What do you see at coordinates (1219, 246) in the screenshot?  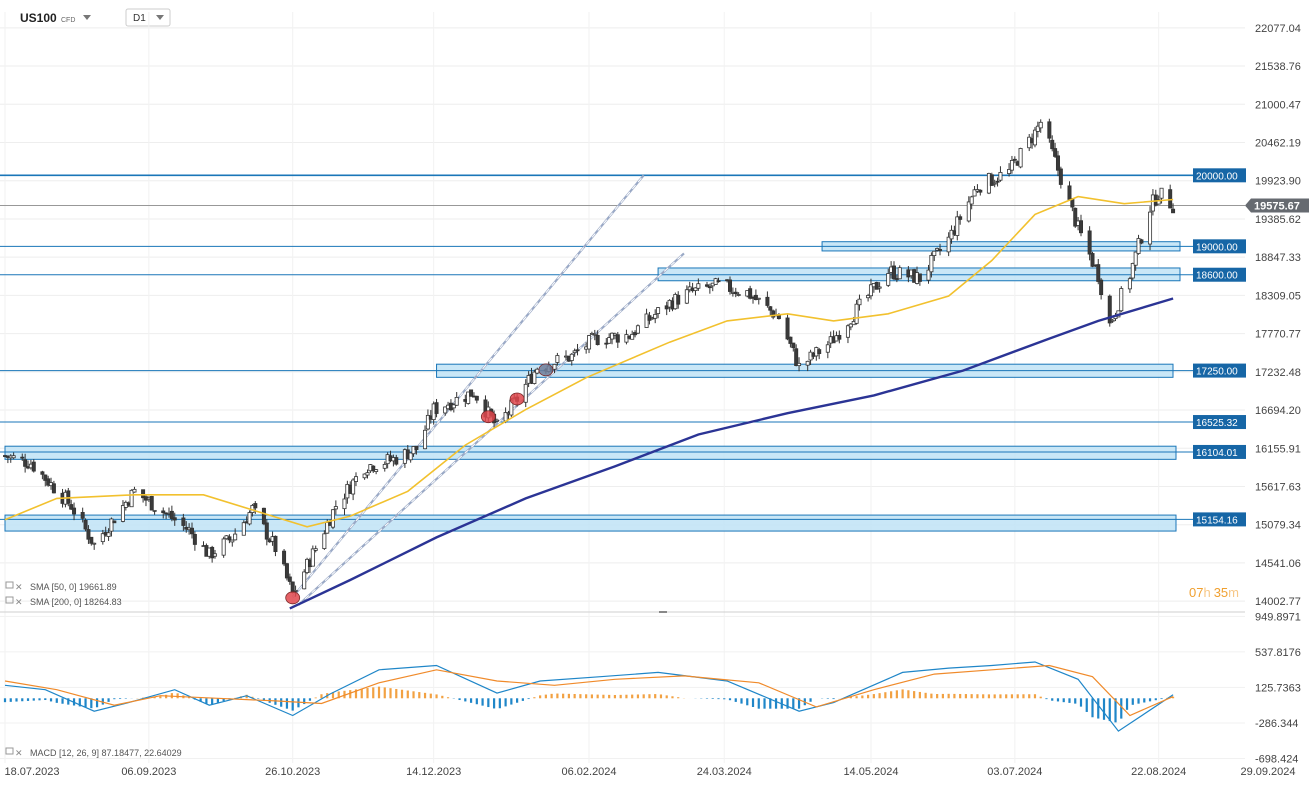 I see `level-tag-19000.00` at bounding box center [1219, 246].